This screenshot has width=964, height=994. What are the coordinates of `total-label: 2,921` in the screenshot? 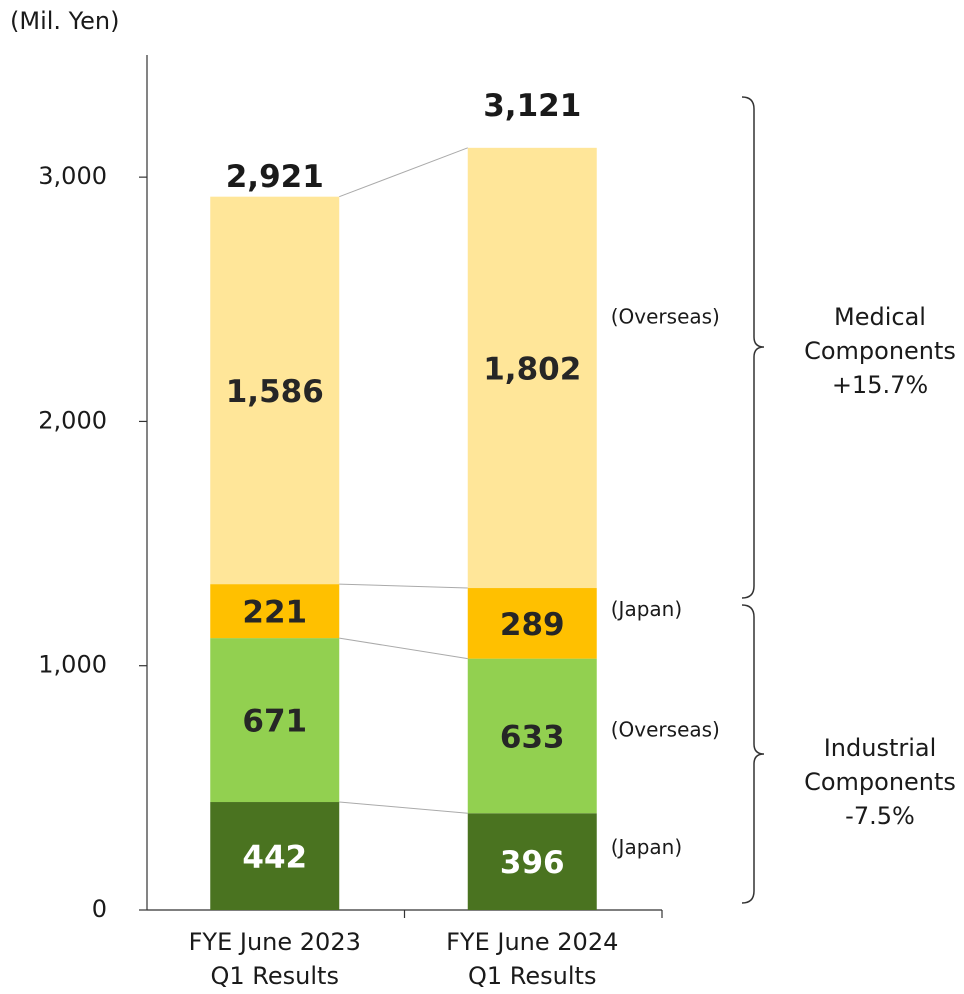 It's located at (275, 177).